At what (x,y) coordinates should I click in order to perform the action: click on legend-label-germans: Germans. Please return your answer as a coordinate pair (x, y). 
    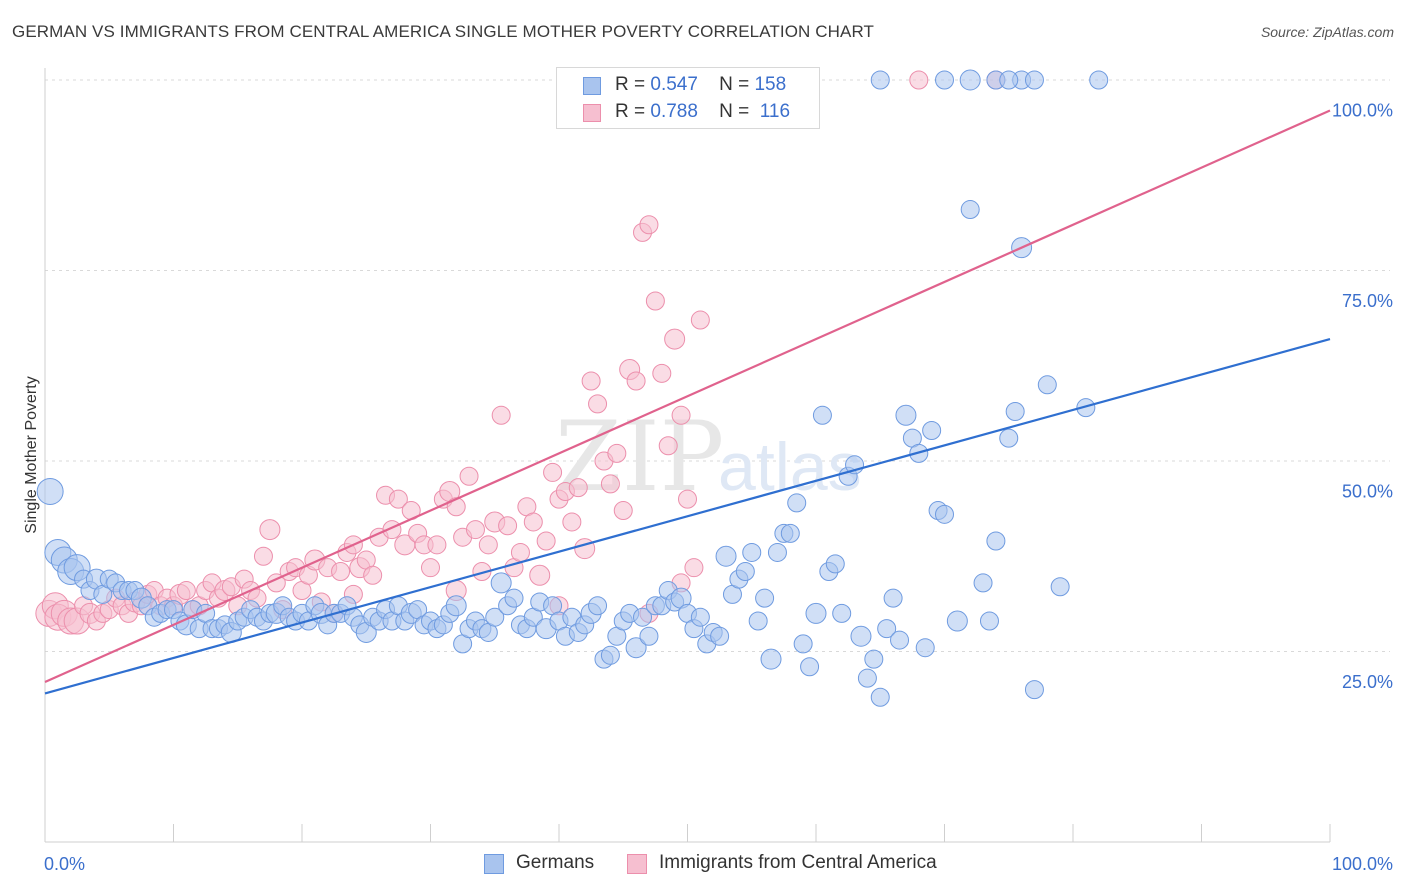
    Looking at the image, I should click on (555, 862).